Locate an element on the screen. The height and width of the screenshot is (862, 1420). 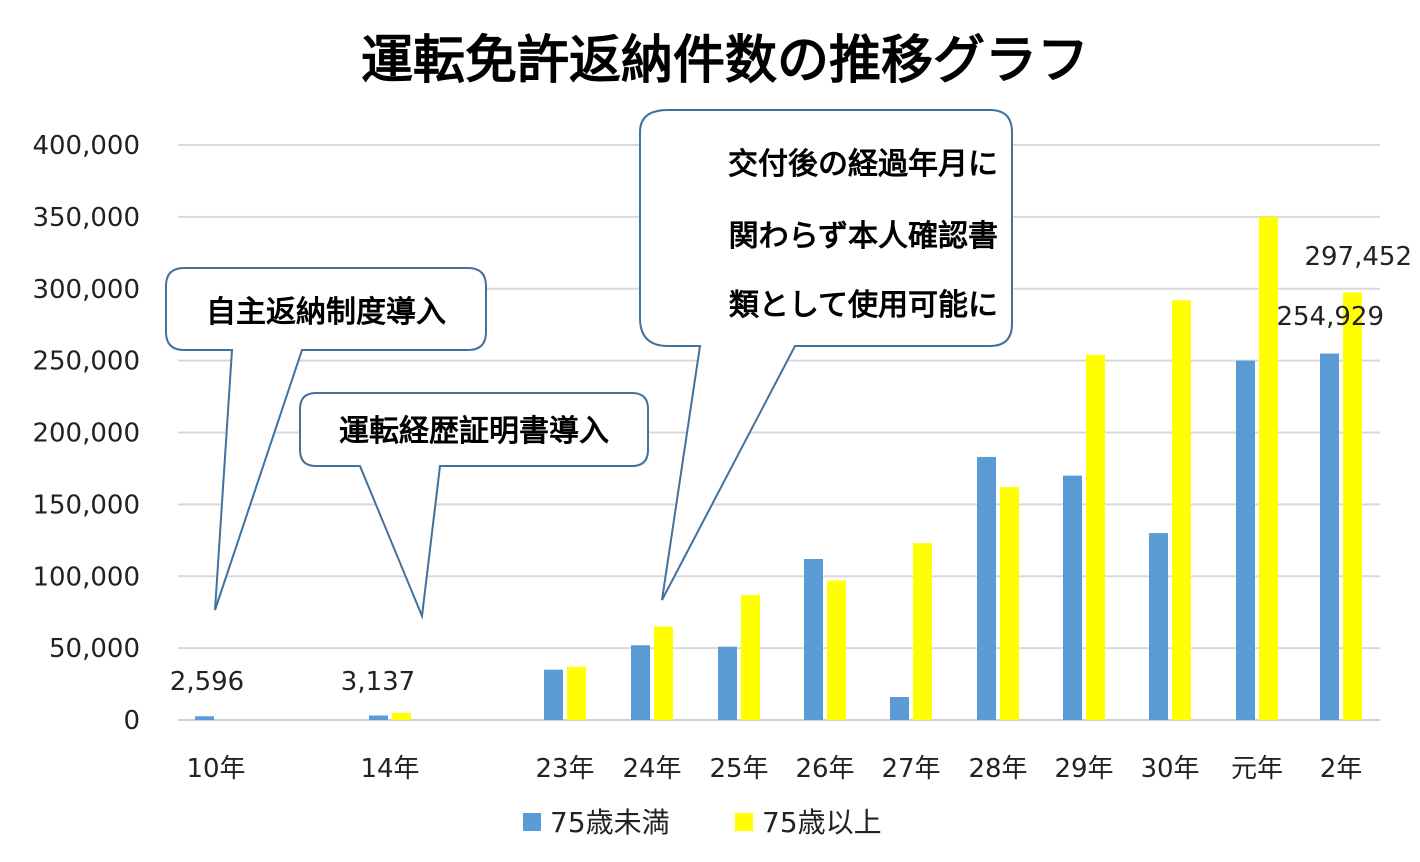
x-tick-label: 25年 is located at coordinates (738, 769).